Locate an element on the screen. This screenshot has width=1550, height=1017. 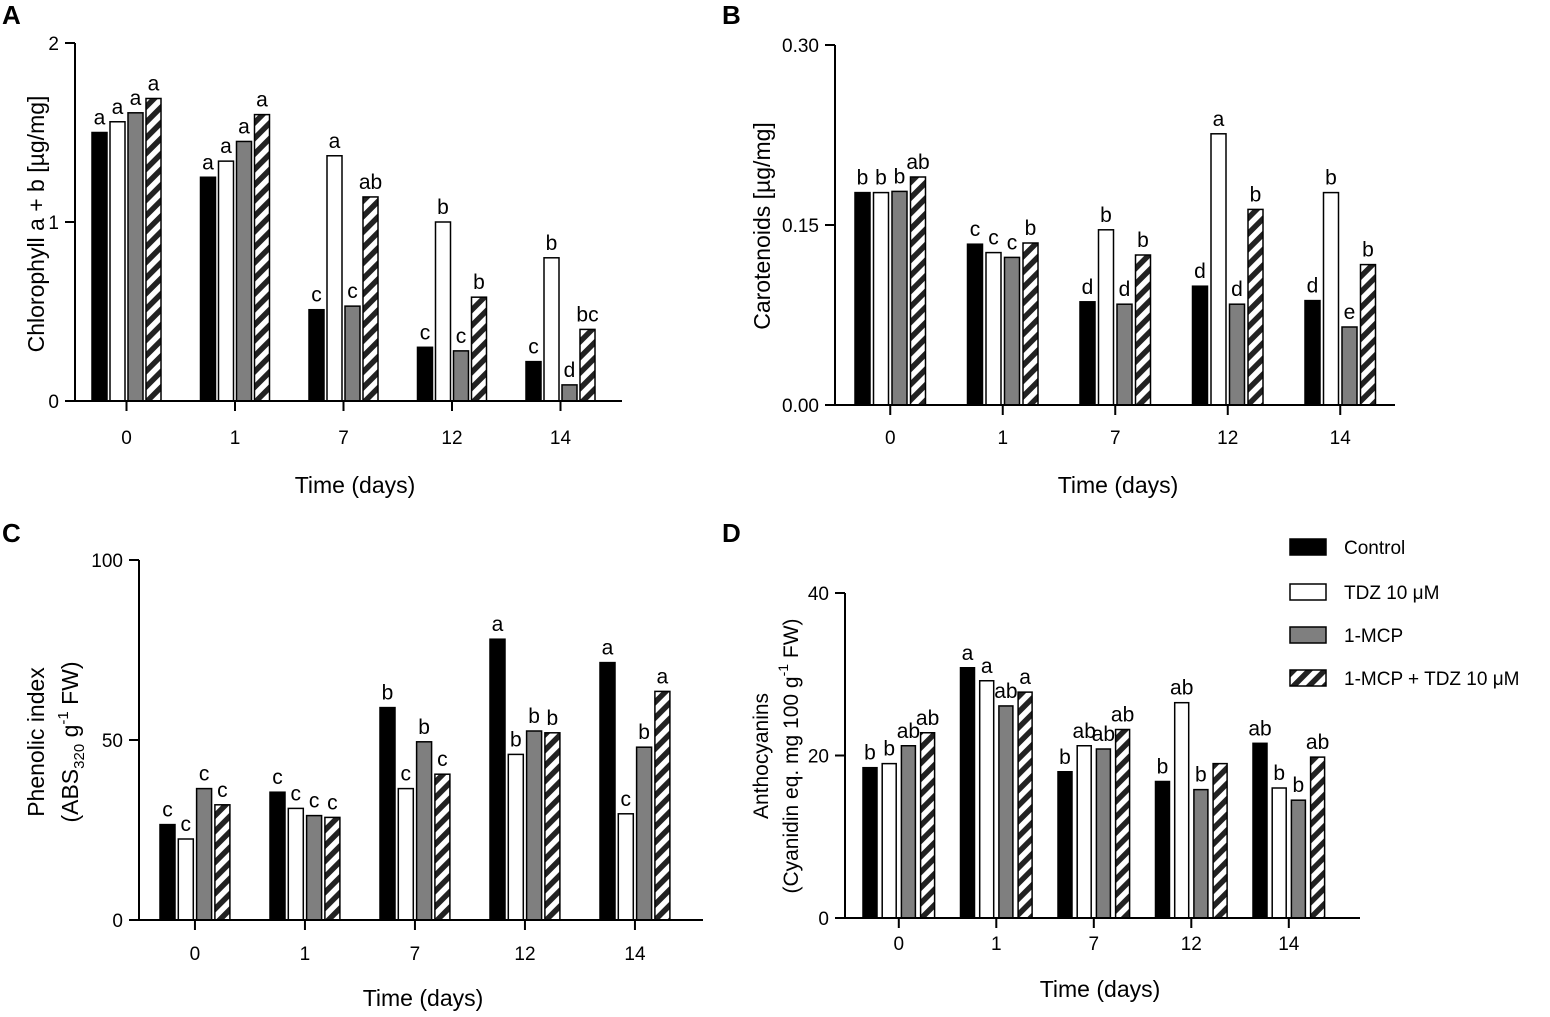
significance-letter: bc is located at coordinates (587, 314).